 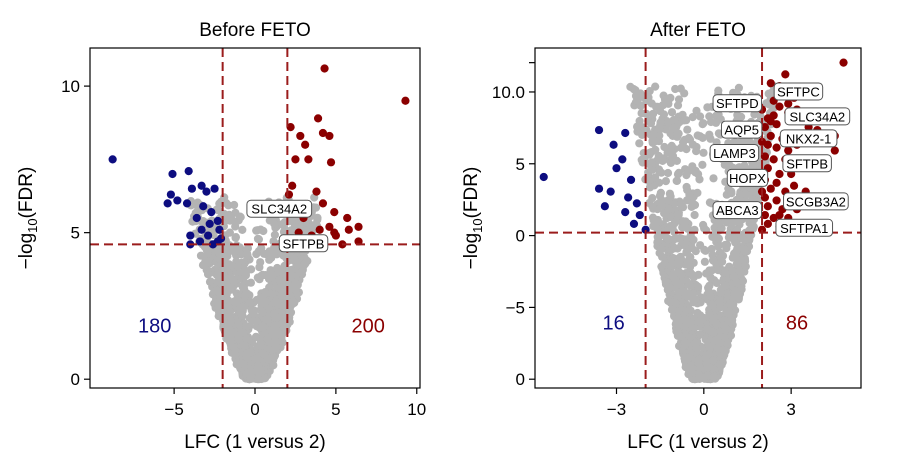 I want to click on y-axis-label-subscript: 10, so click(x=477, y=225).